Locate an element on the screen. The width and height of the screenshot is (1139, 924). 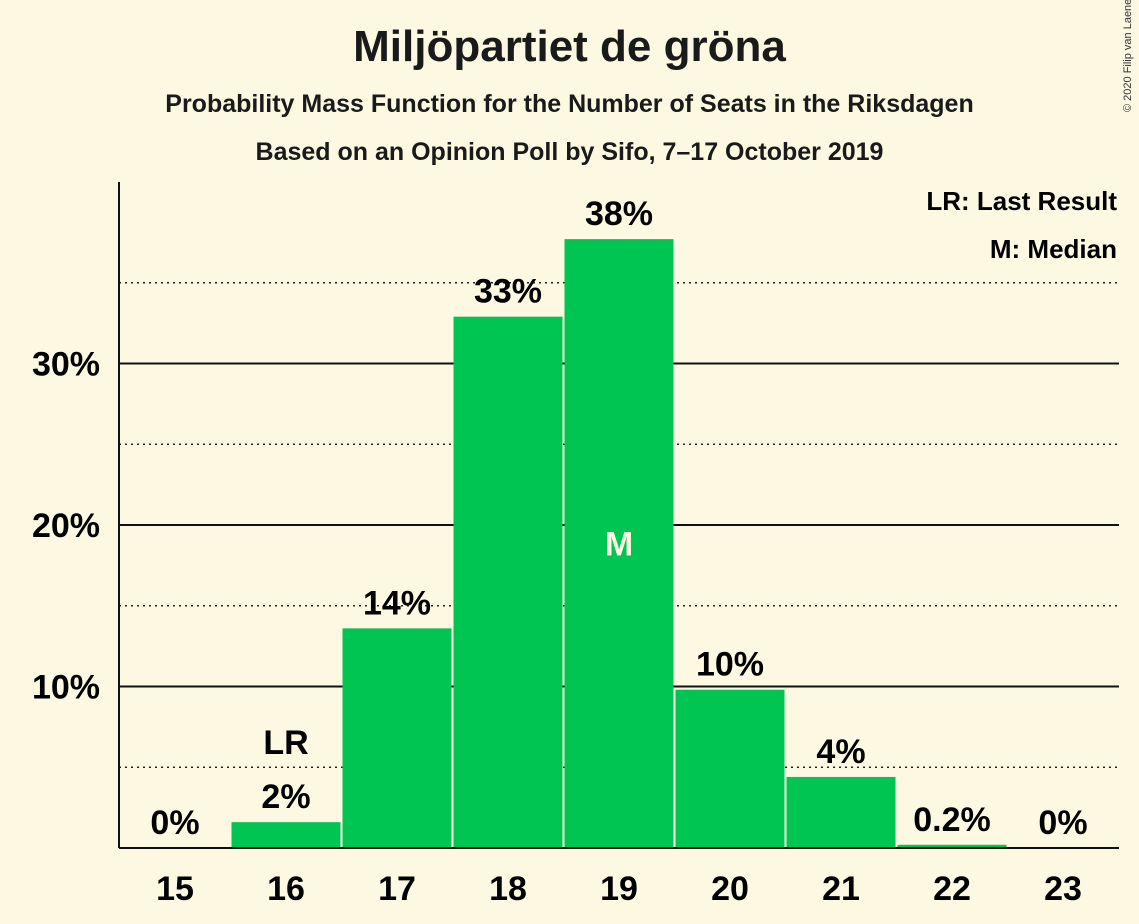
legend-last-result: LR: Last Result is located at coordinates (1021, 201).